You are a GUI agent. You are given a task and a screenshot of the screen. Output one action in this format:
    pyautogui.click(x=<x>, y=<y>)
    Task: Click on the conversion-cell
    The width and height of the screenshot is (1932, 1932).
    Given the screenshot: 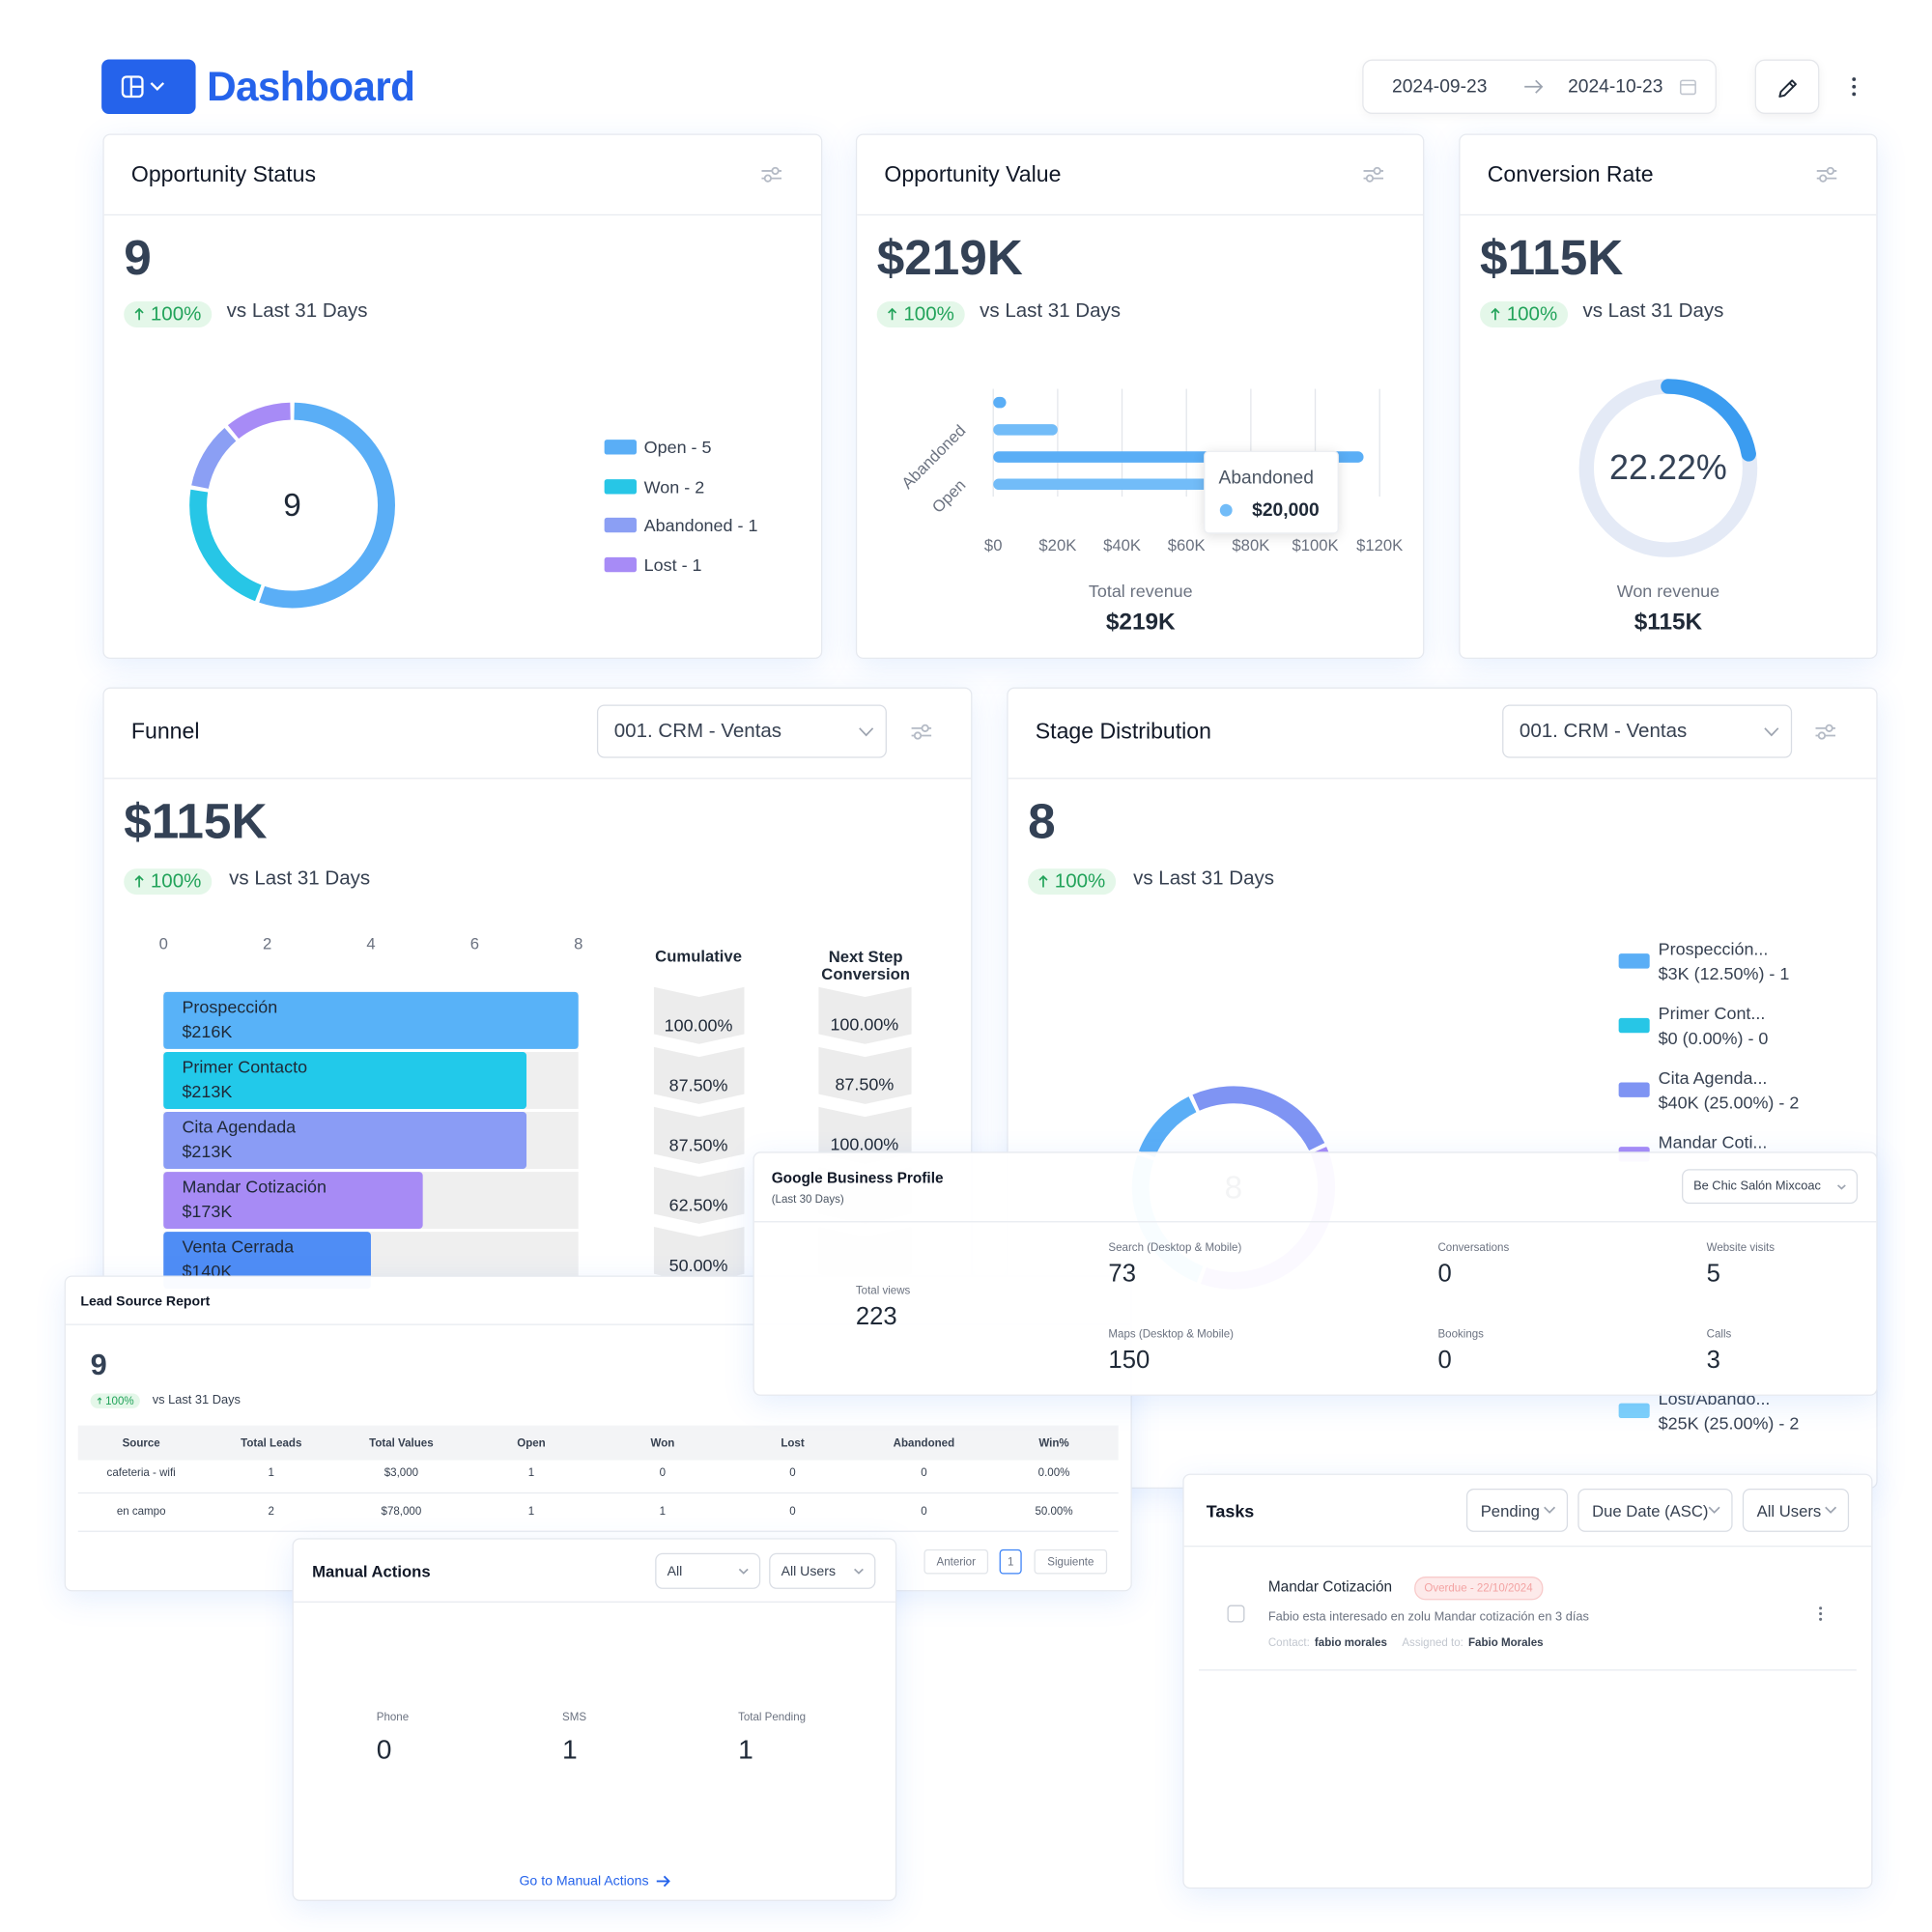 What is the action you would take?
    pyautogui.click(x=865, y=1015)
    